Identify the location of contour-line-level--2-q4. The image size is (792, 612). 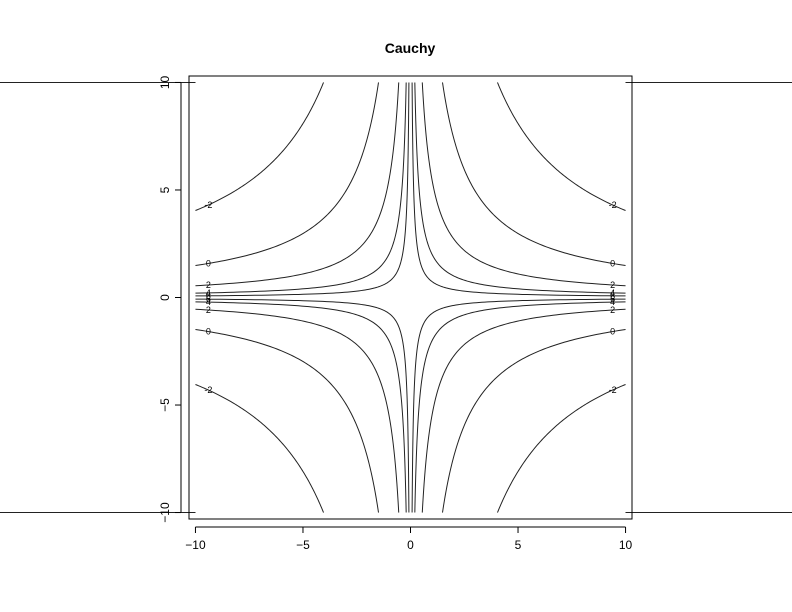
(259, 448).